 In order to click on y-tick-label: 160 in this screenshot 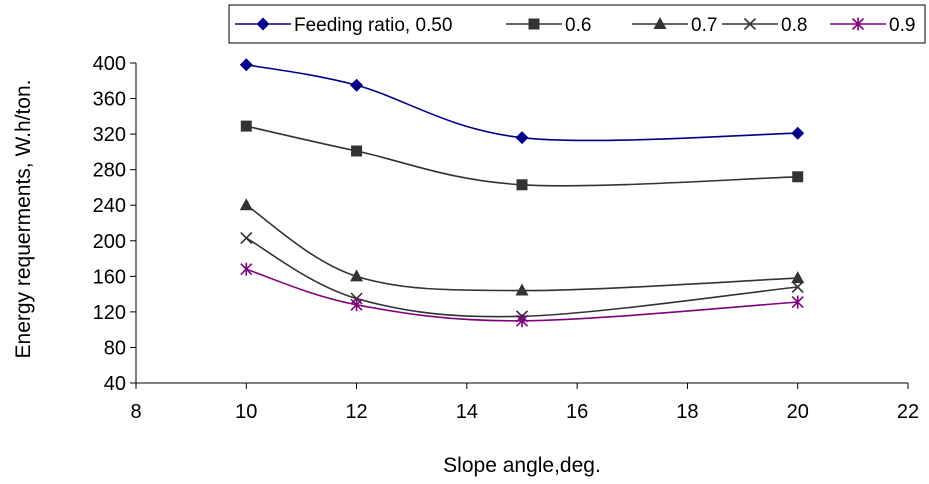, I will do `click(109, 277)`.